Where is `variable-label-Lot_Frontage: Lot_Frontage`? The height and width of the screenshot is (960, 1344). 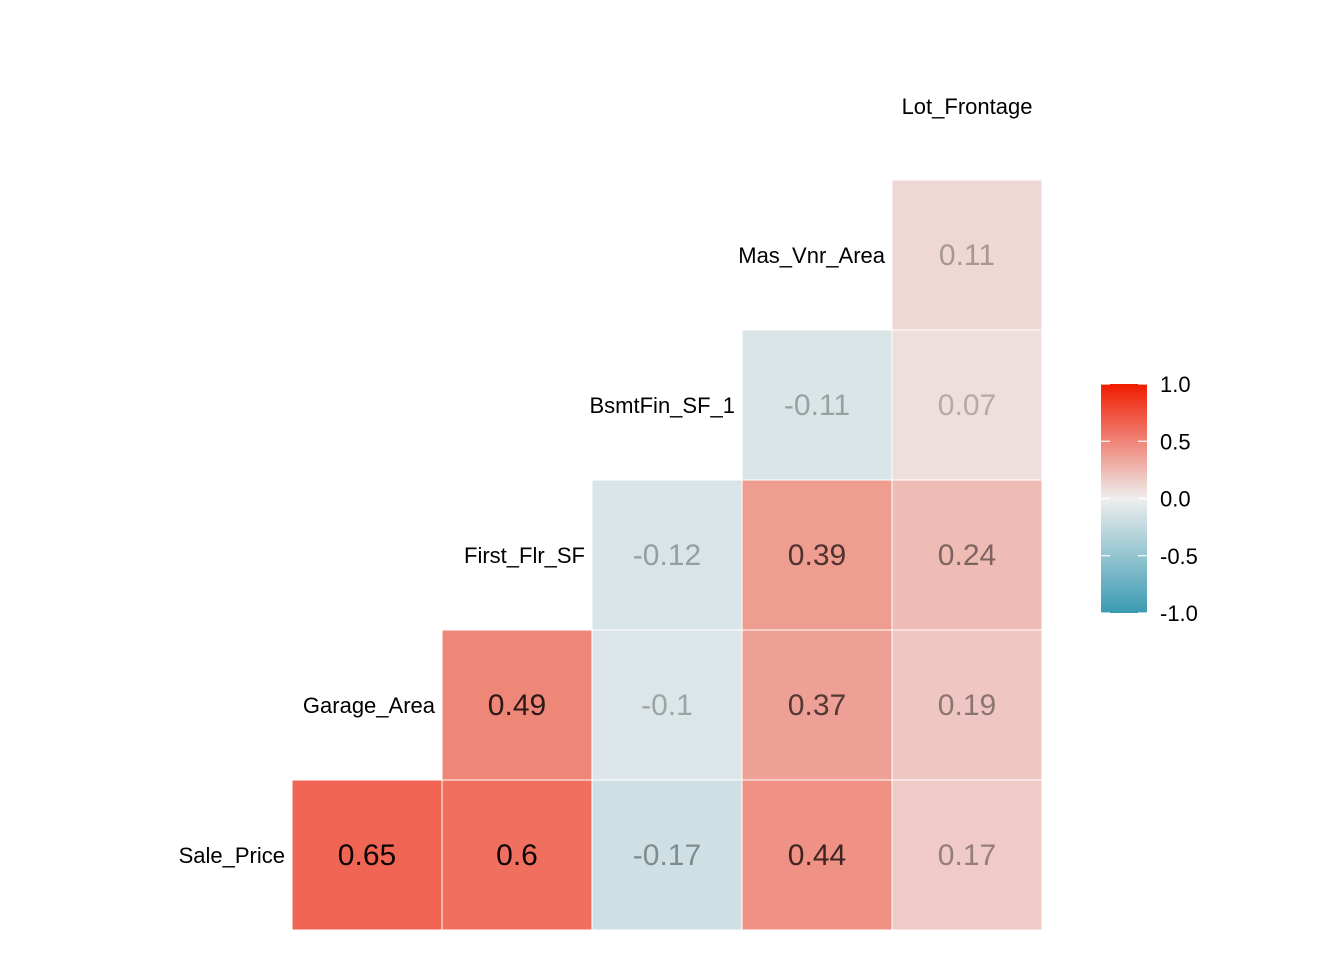 variable-label-Lot_Frontage: Lot_Frontage is located at coordinates (967, 106).